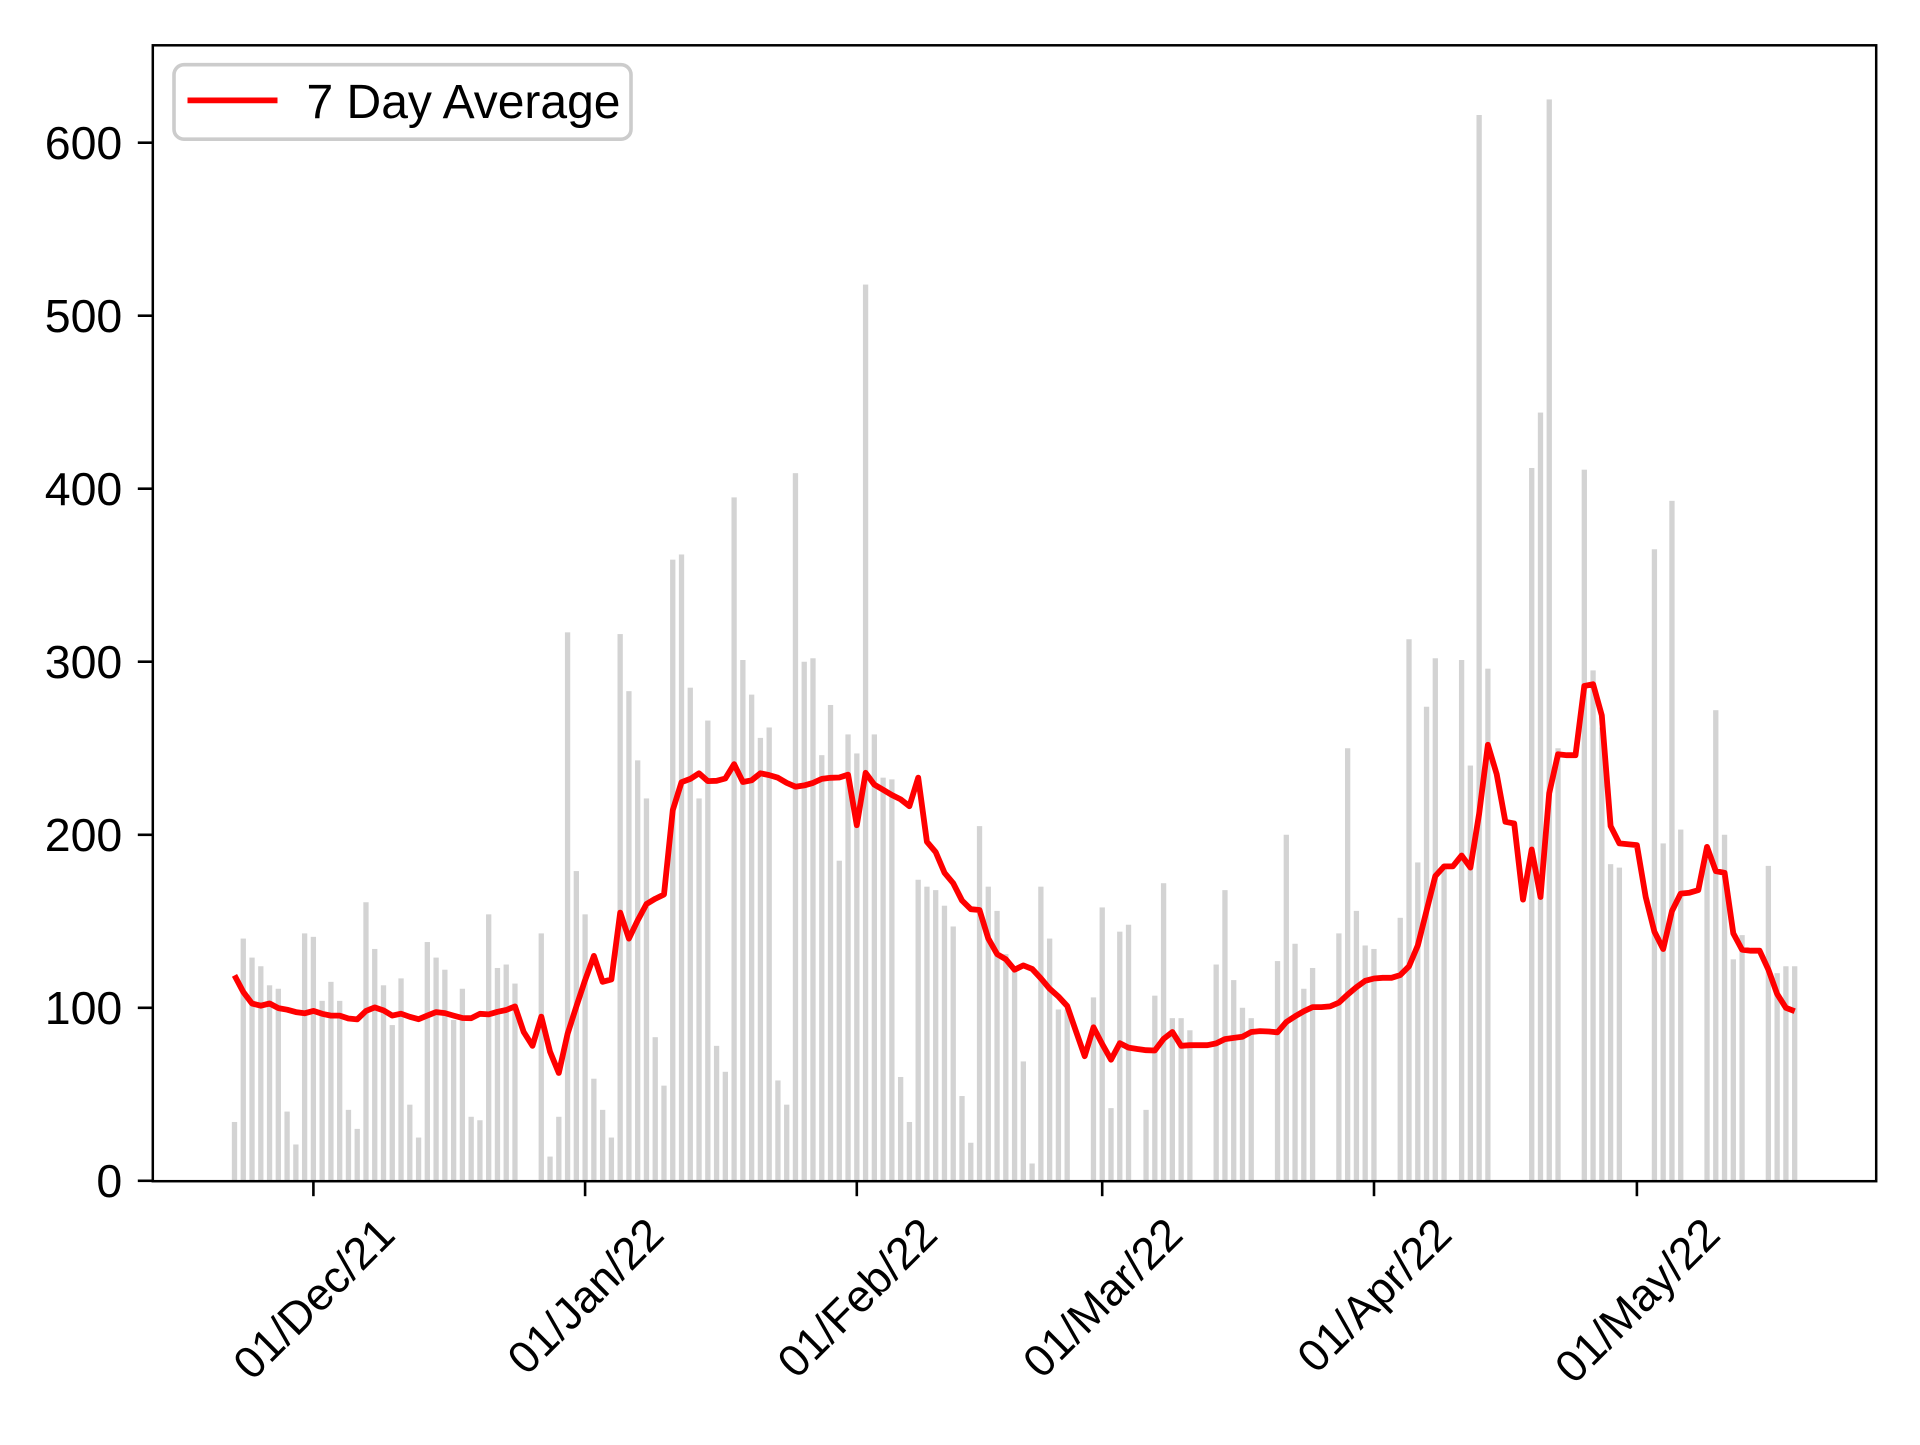 This screenshot has width=1920, height=1445. I want to click on svg-text: 400, so click(84, 489).